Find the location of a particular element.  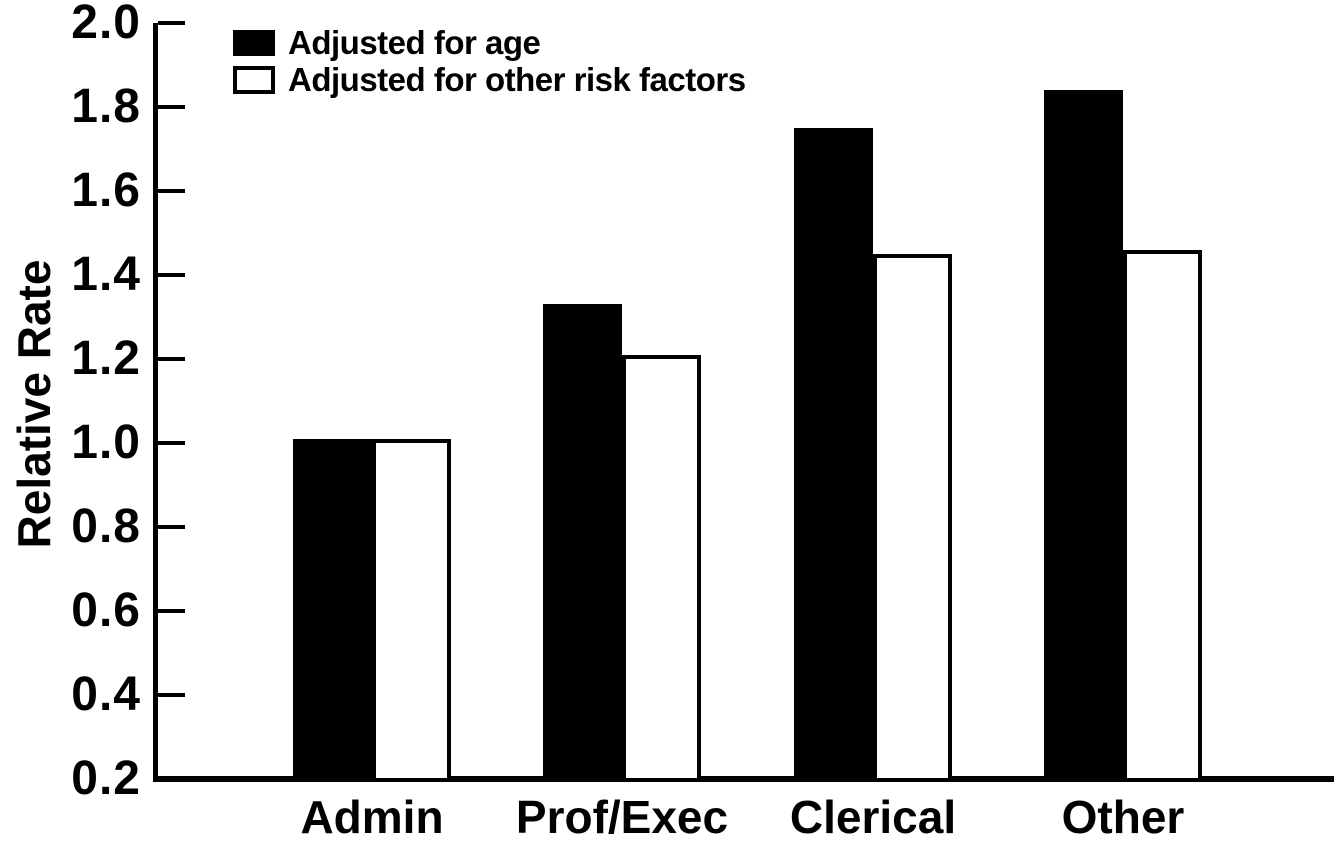

y-tick-label-2-0: 2.0 is located at coordinates (106, 24).